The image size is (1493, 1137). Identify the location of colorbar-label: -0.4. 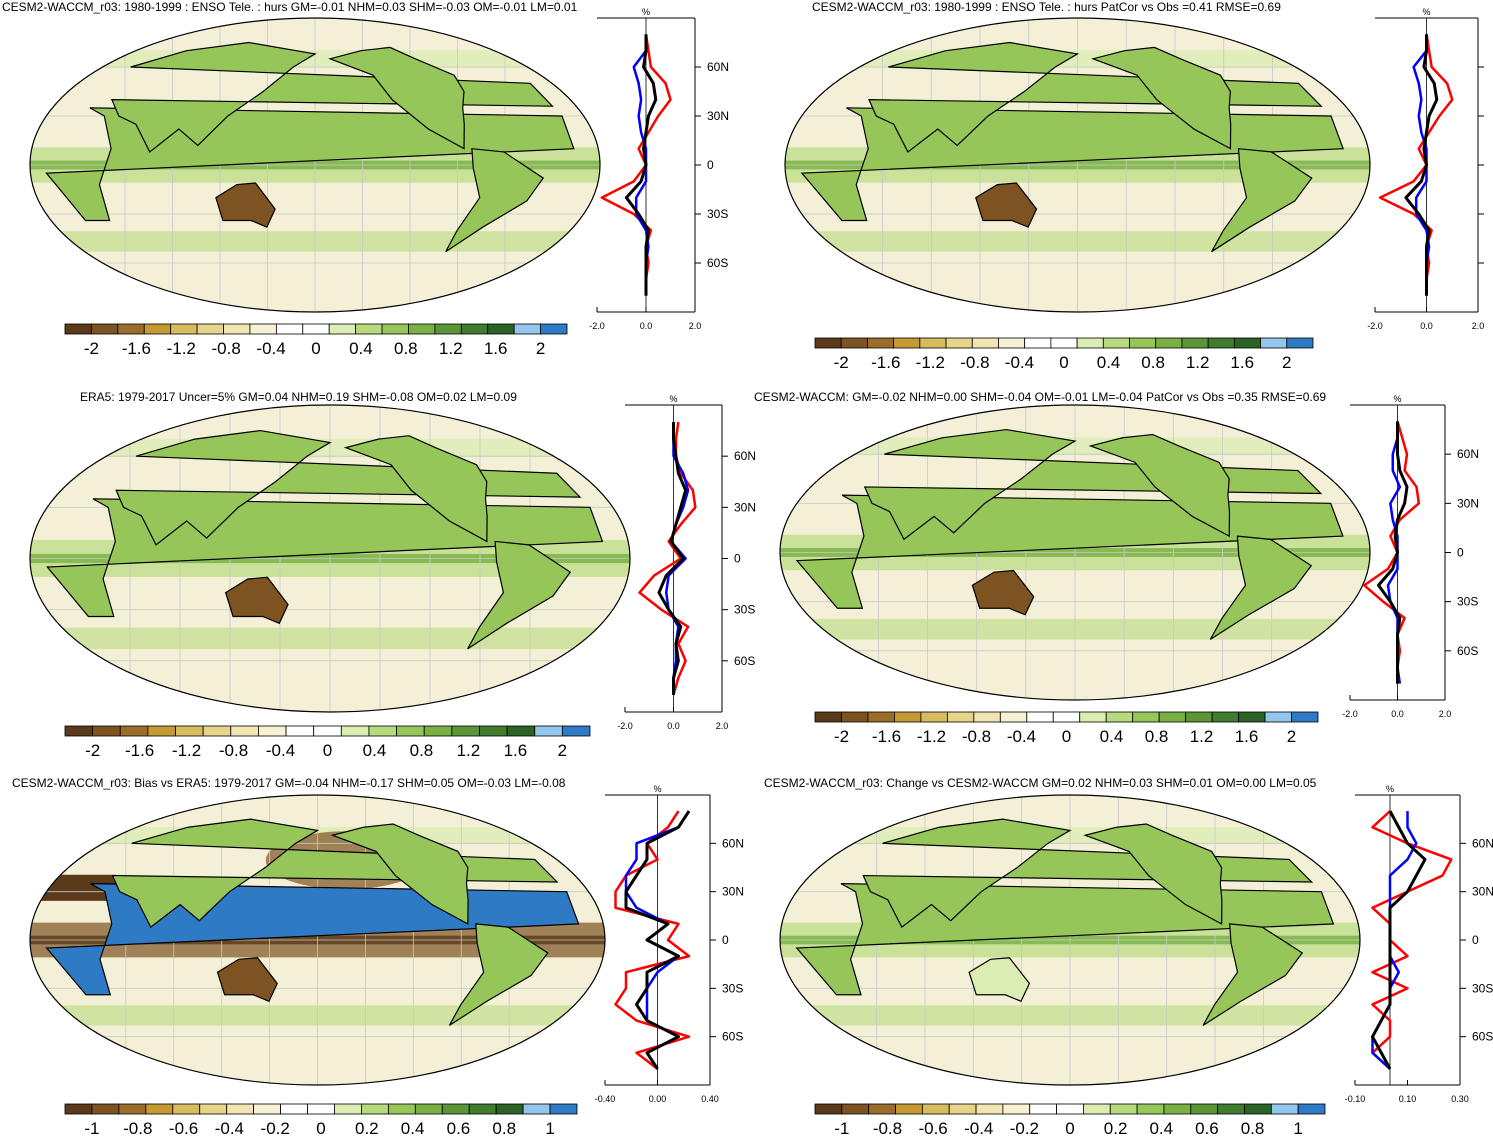
(270, 348).